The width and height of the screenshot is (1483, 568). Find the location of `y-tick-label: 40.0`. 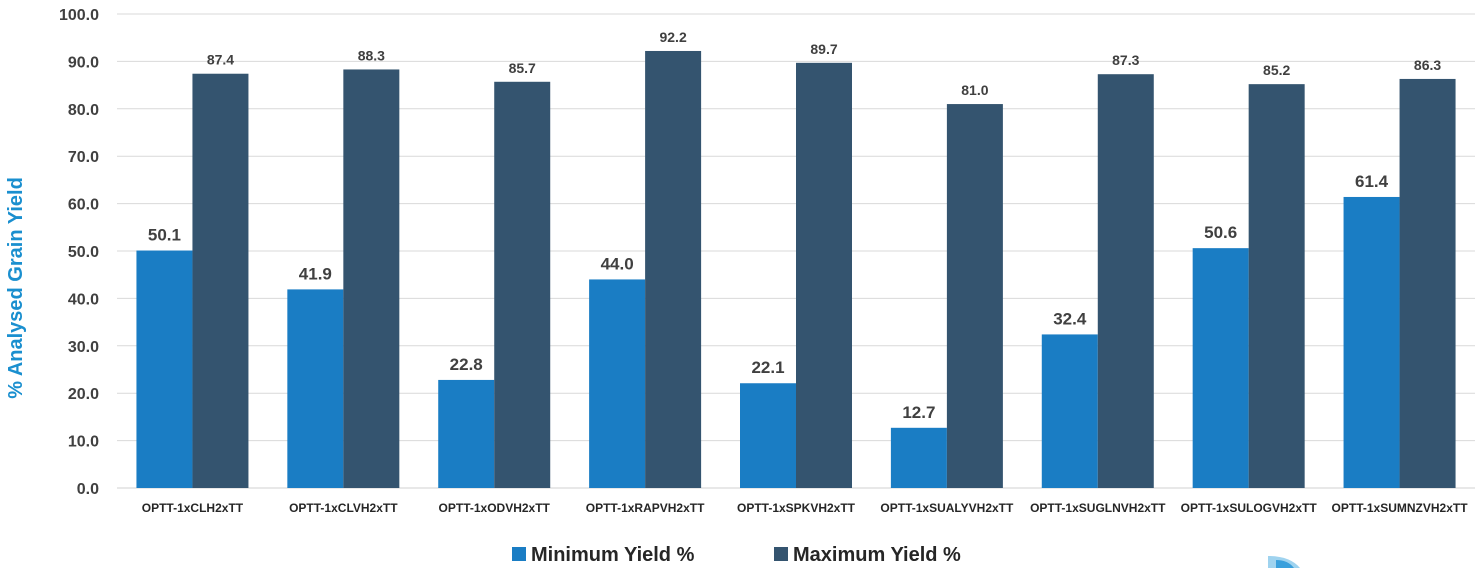

y-tick-label: 40.0 is located at coordinates (83, 299).